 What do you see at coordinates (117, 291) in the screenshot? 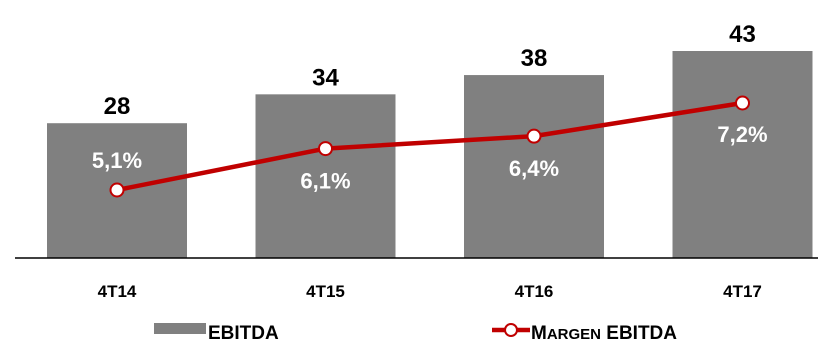
I see `x-tick-label: 4T14` at bounding box center [117, 291].